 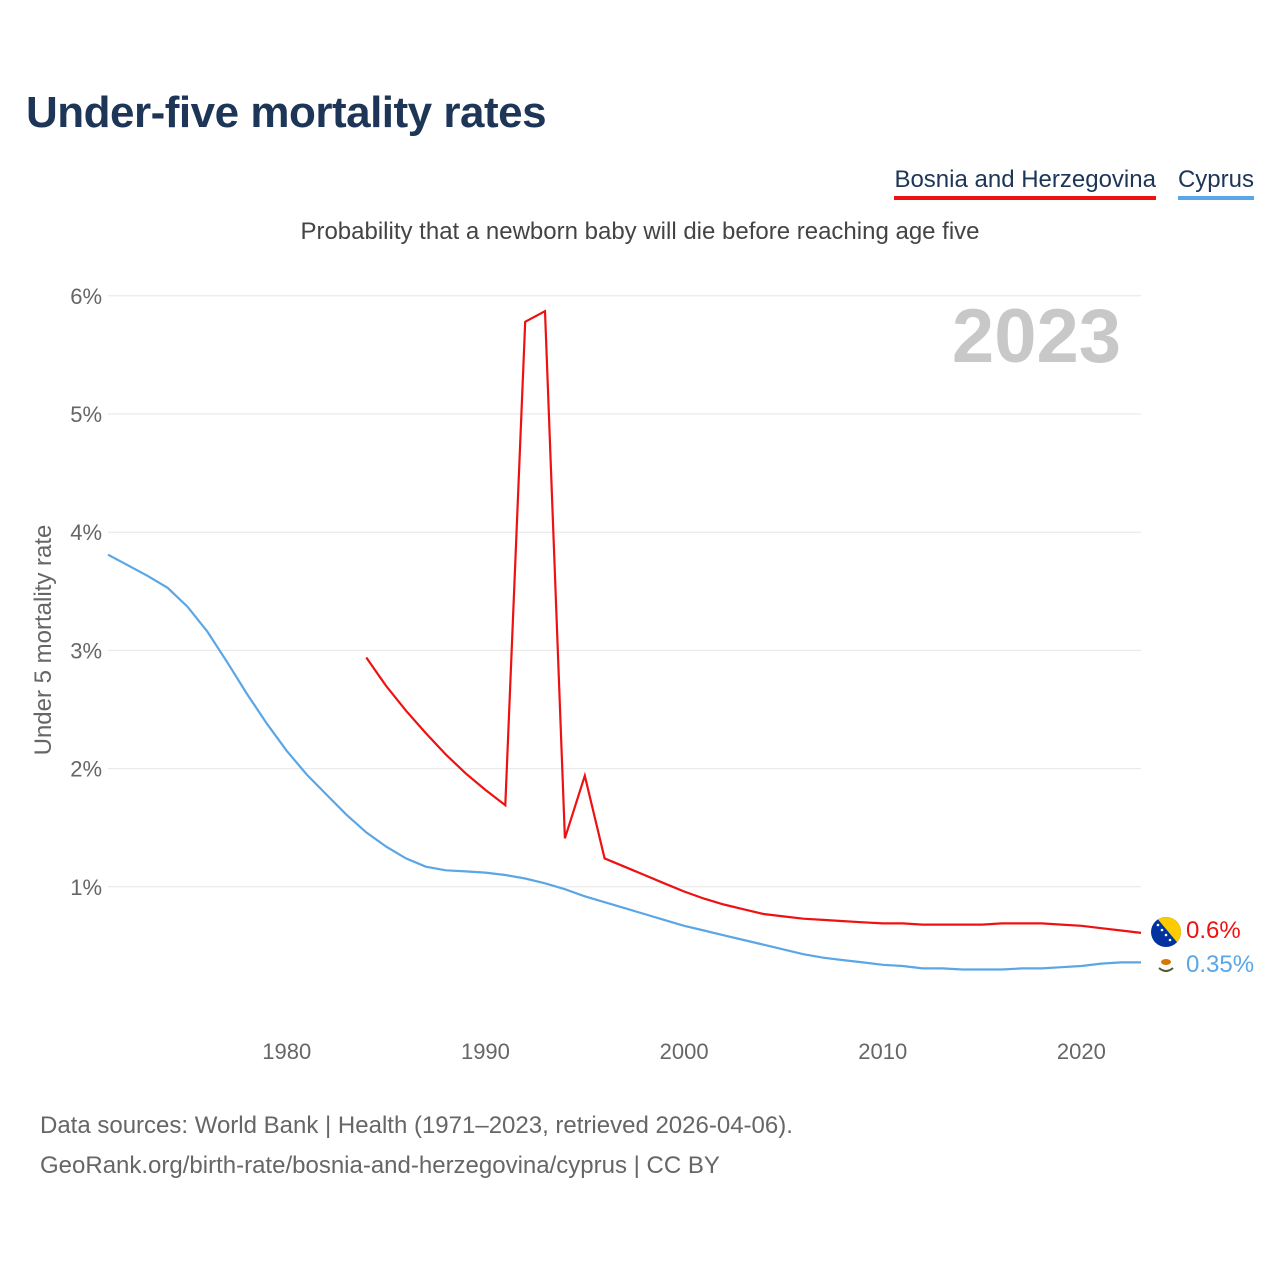 What do you see at coordinates (286, 112) in the screenshot?
I see `chart-title: Under-five mortality rates` at bounding box center [286, 112].